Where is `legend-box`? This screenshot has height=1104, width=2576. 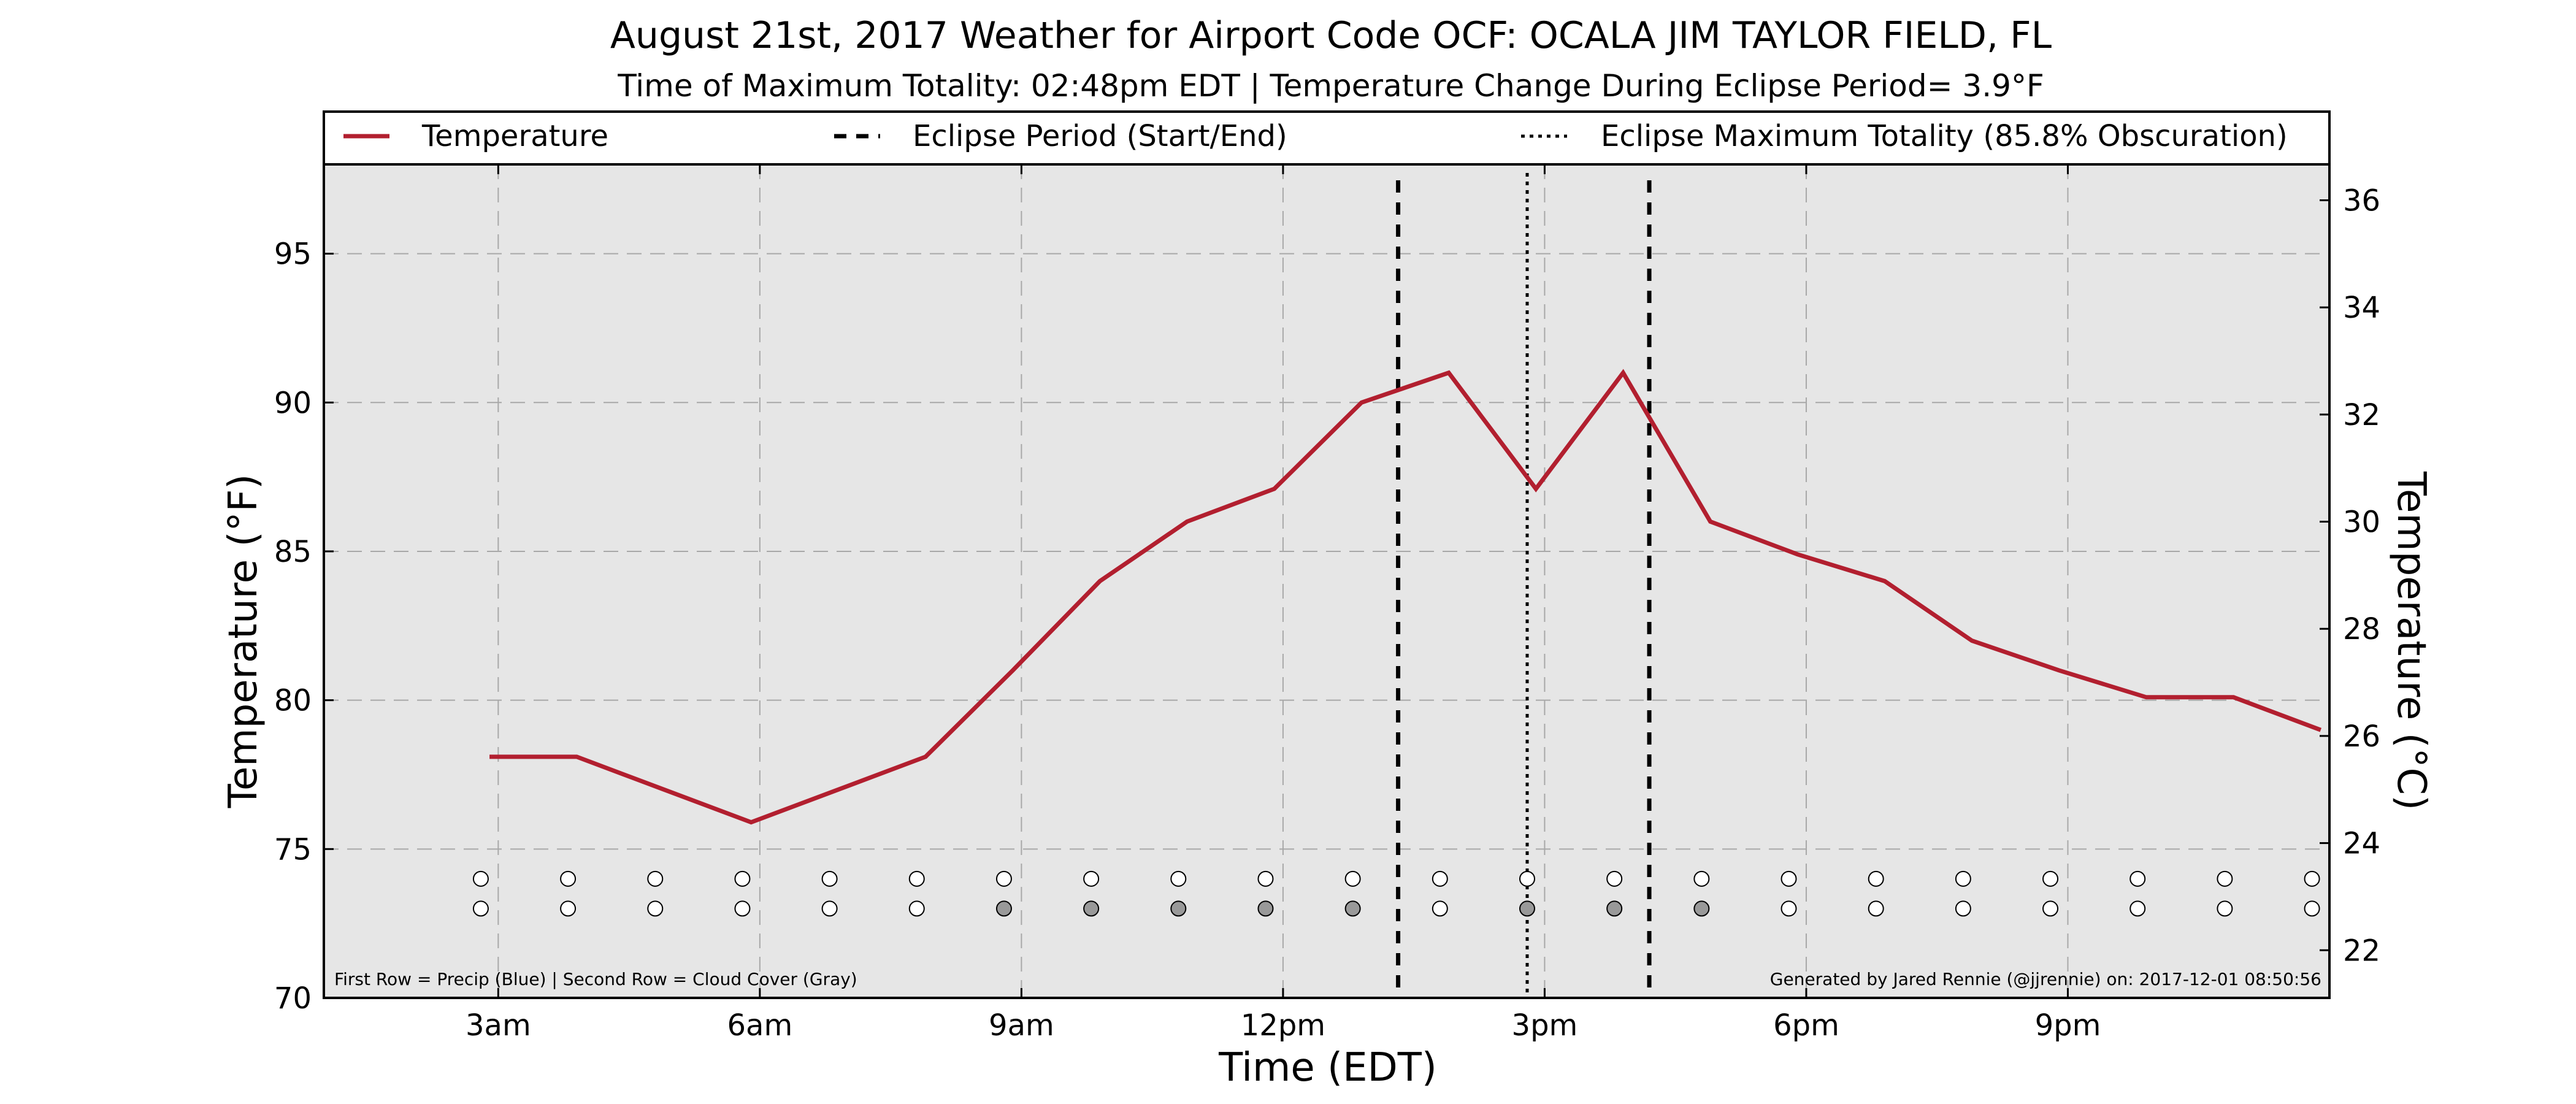 legend-box is located at coordinates (1327, 138).